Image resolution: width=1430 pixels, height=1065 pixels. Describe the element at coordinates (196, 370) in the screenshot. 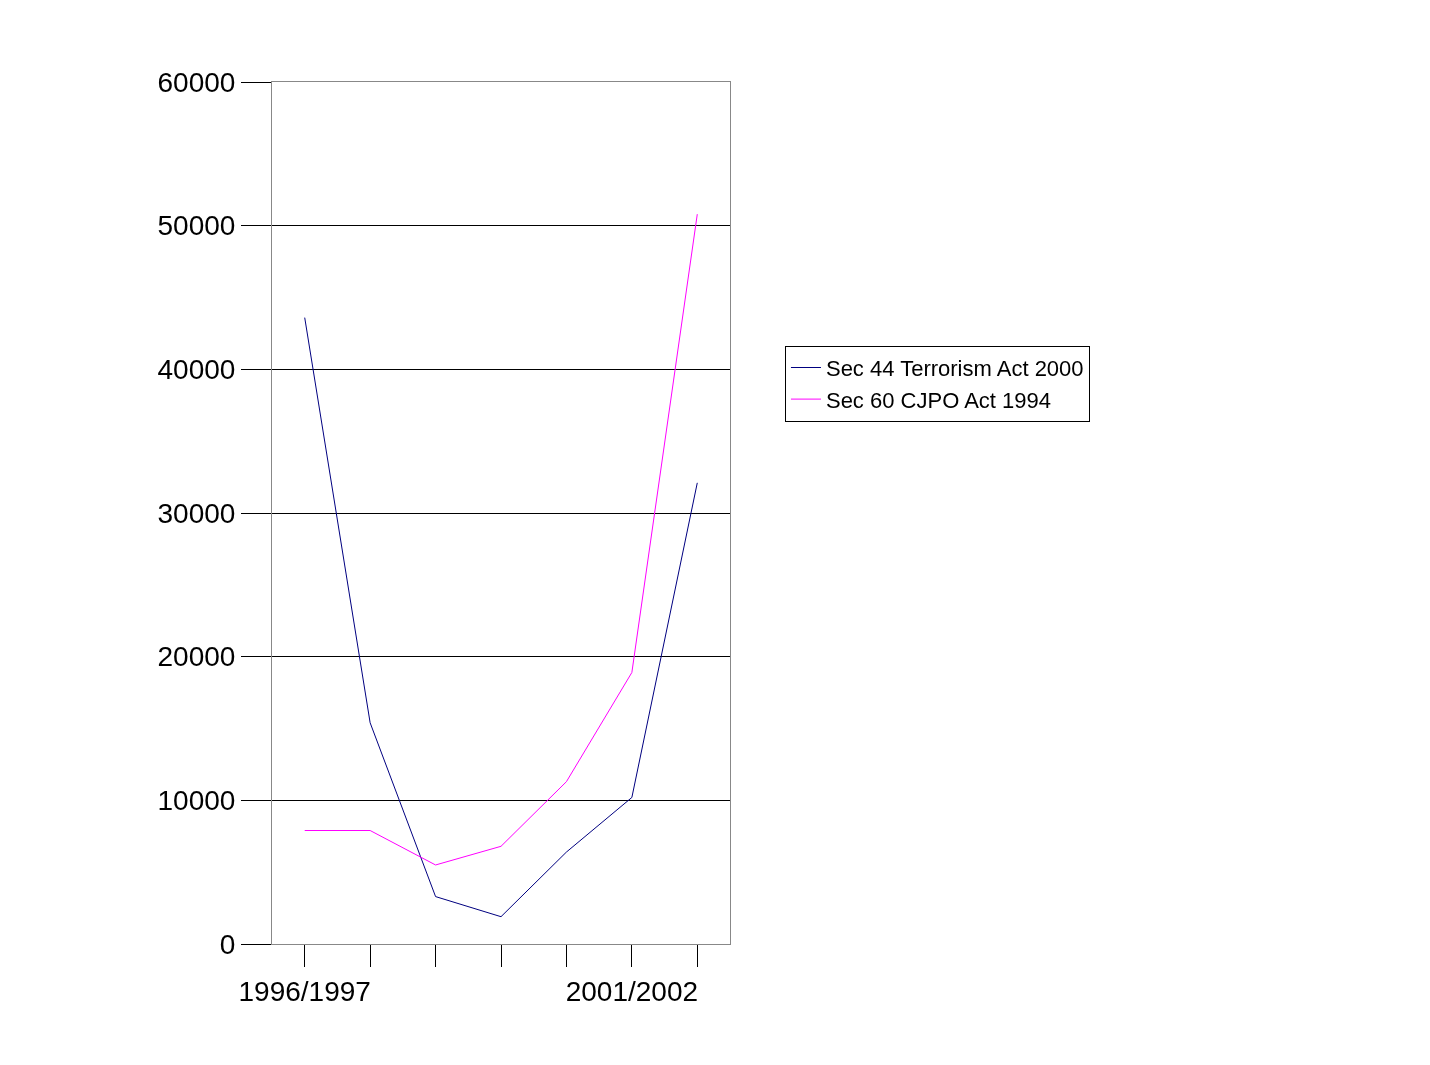

I see `y-tick-label: 40000` at that location.